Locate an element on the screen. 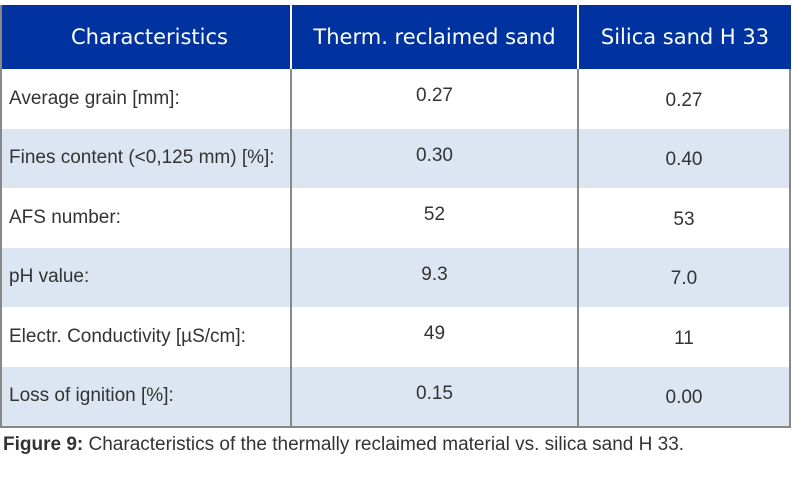 This screenshot has height=497, width=792. table-row: Average grain [mm]: 0.27 0.27 is located at coordinates (395, 99).